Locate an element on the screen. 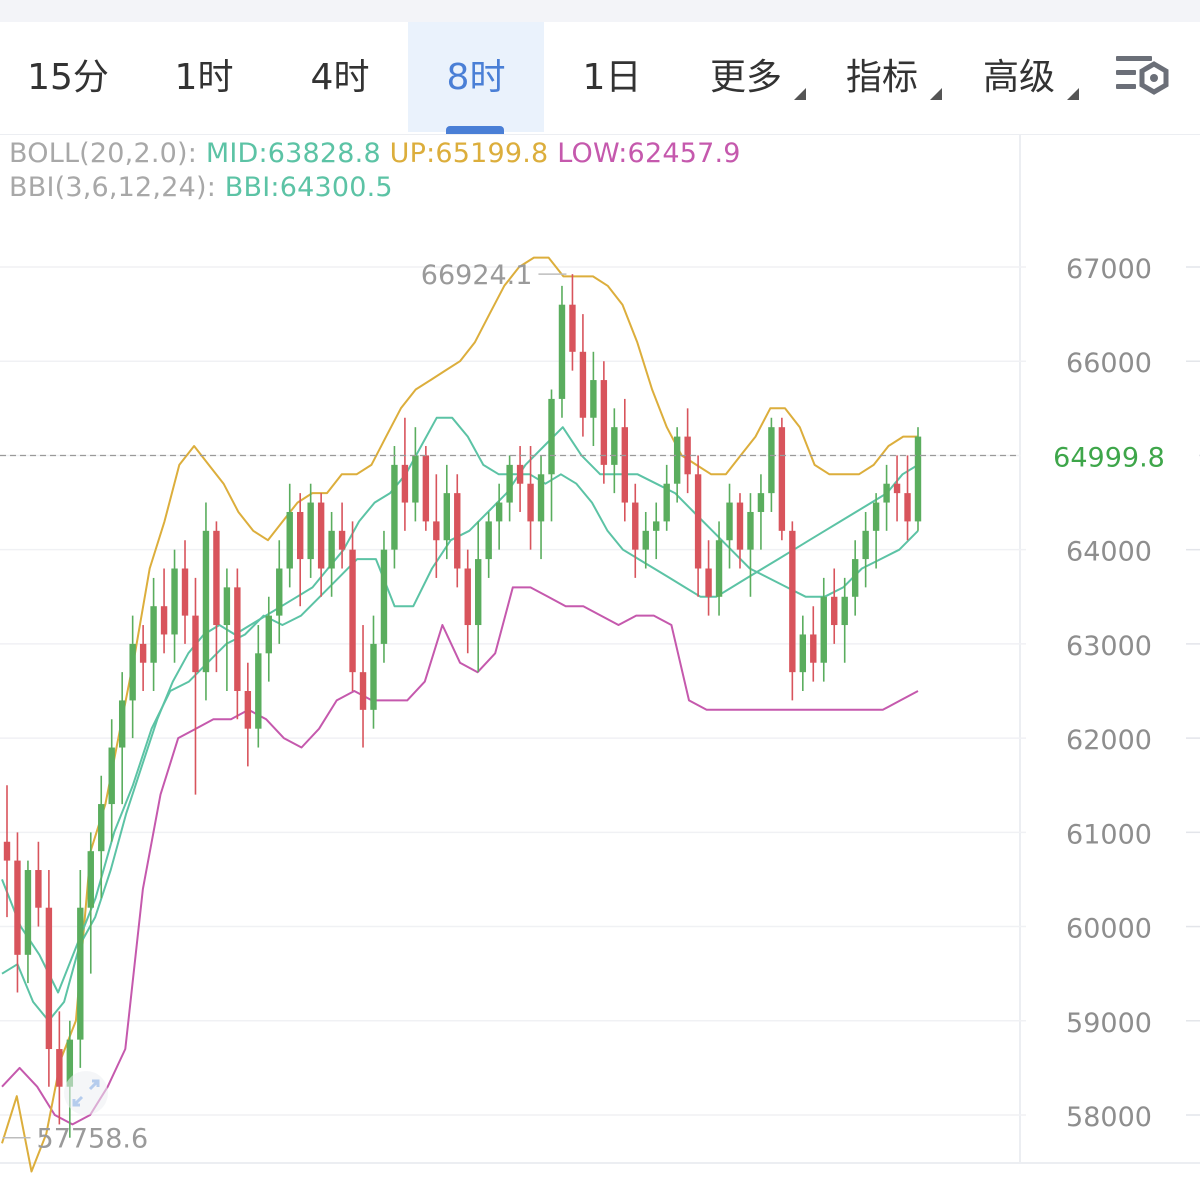  last-price-label: 64999.8 is located at coordinates (1109, 457).